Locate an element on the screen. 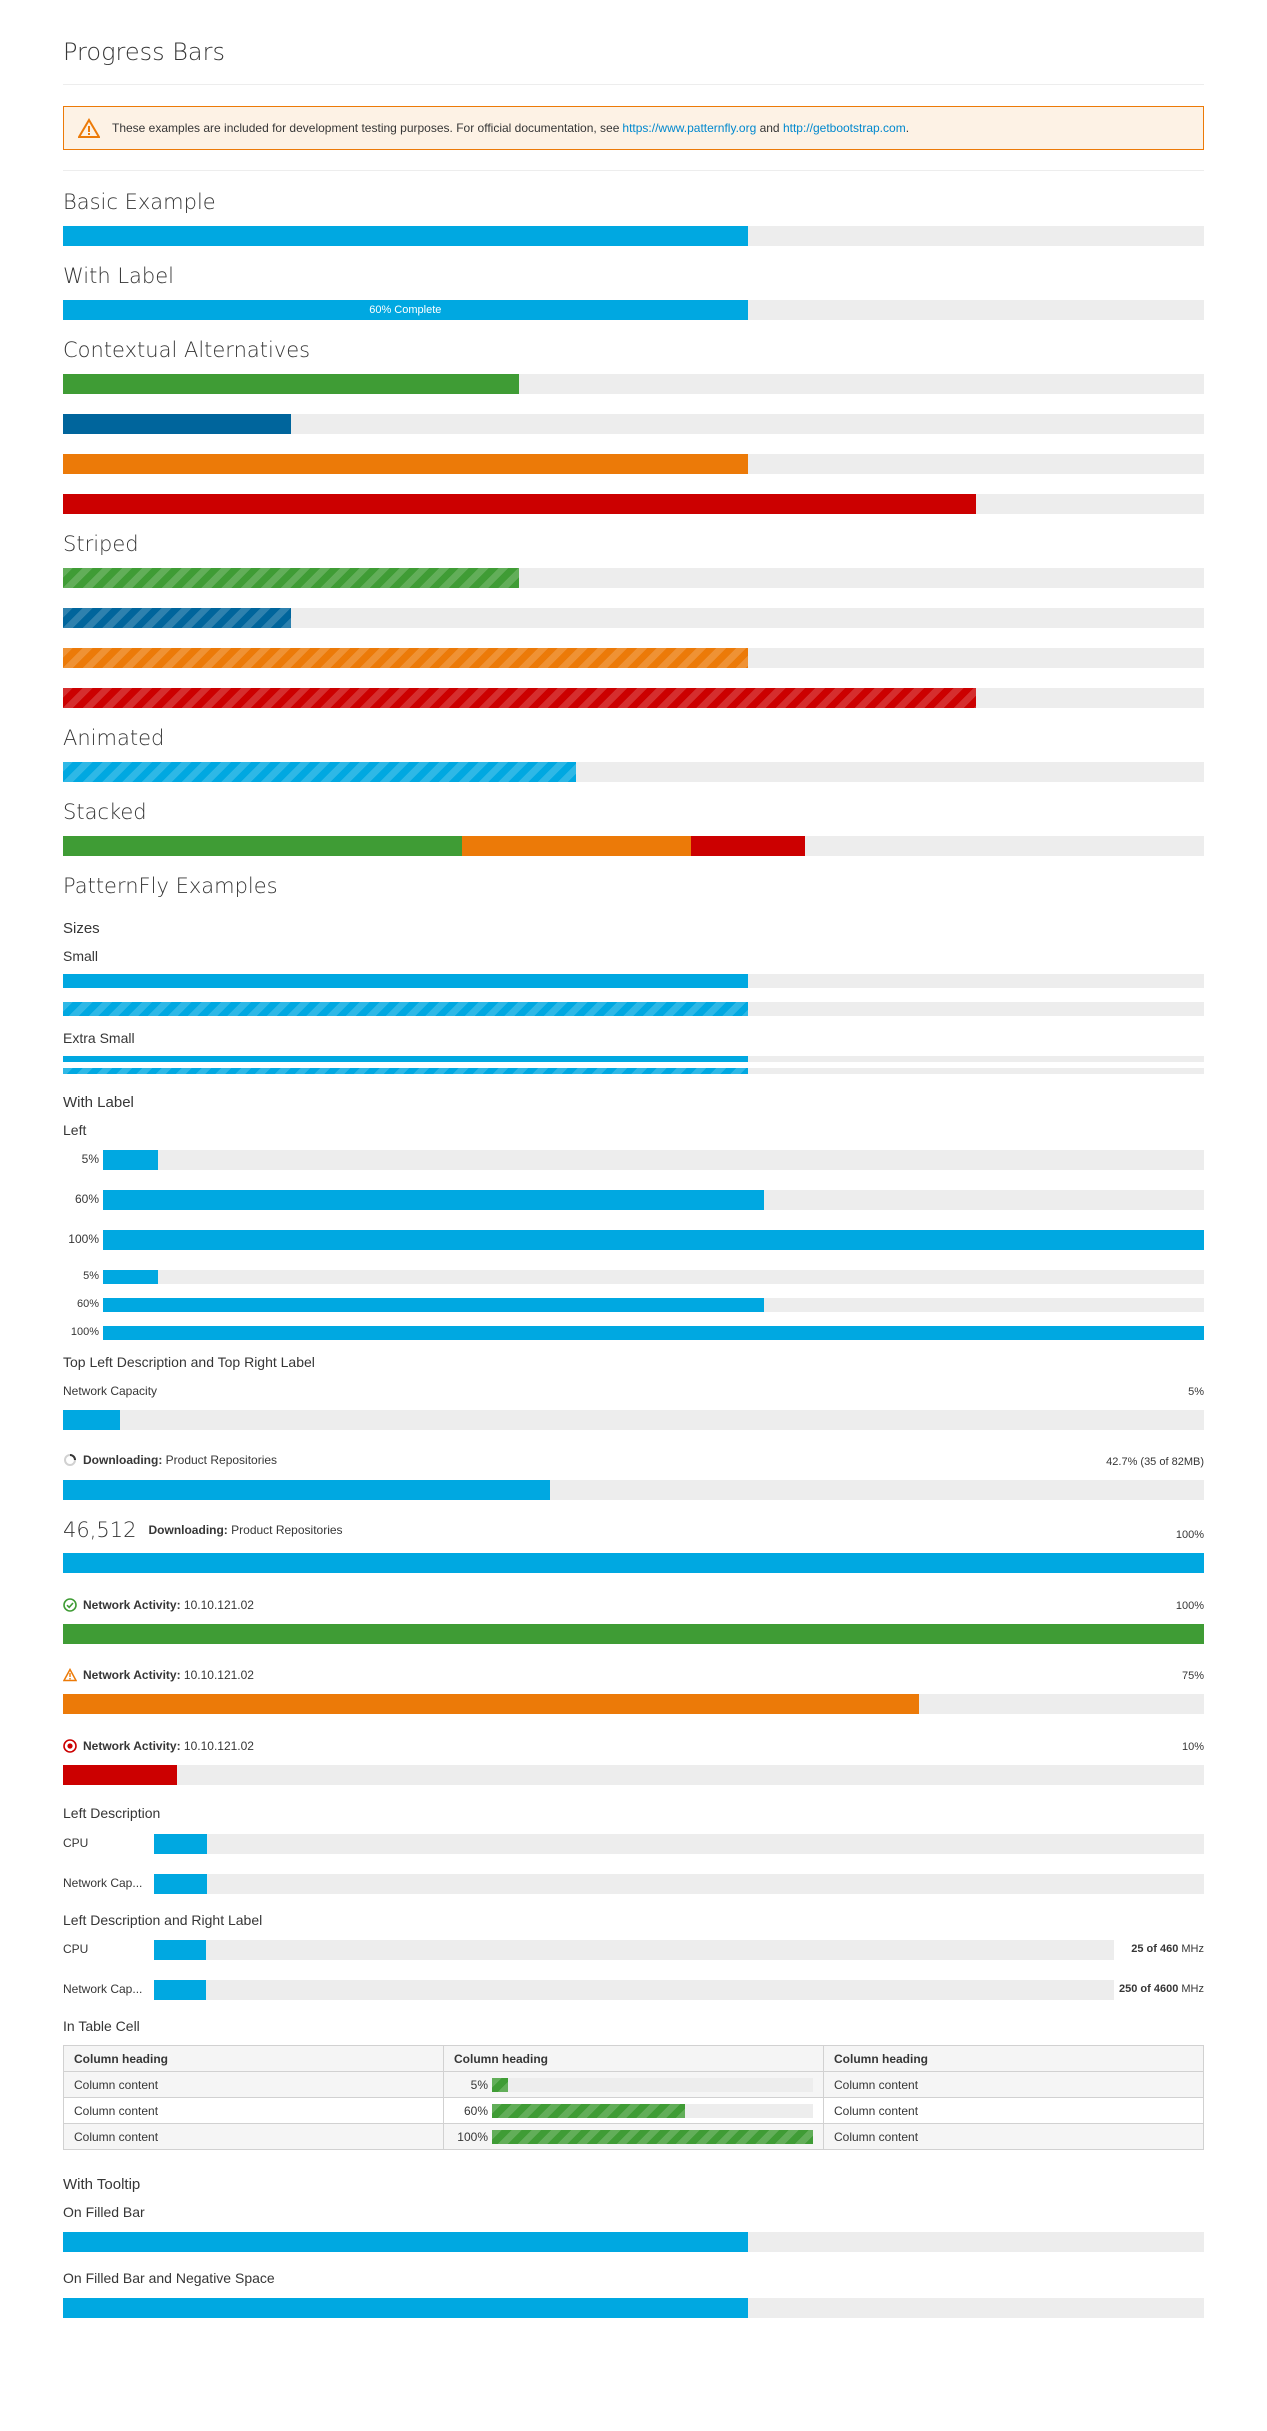 The image size is (1267, 2431). progress-left-small-60-fill is located at coordinates (433, 1305).